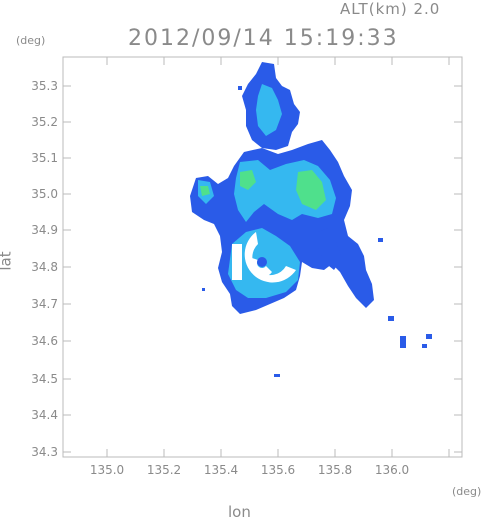 The height and width of the screenshot is (521, 491). I want to click on y-tick-label: 34.8, so click(44, 267).